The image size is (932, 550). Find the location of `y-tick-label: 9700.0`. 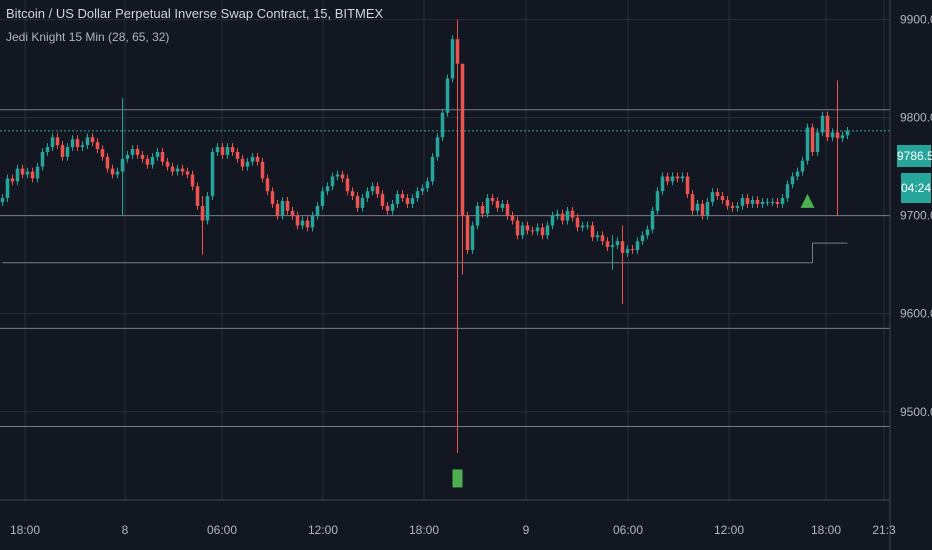

y-tick-label: 9700.0 is located at coordinates (916, 216).